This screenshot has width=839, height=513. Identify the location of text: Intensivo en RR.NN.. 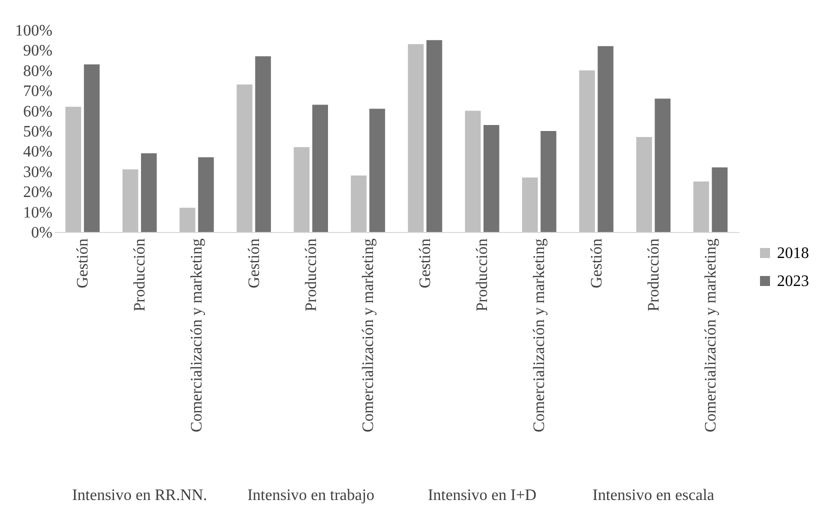
(140, 495).